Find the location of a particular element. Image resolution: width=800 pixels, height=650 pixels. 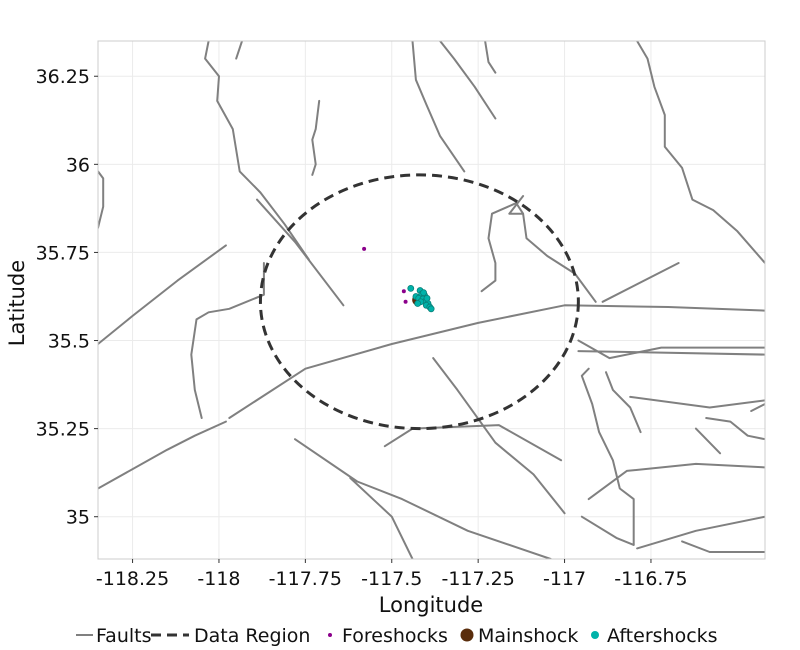

legend-label-aftershocks: Aftershocks is located at coordinates (662, 636).